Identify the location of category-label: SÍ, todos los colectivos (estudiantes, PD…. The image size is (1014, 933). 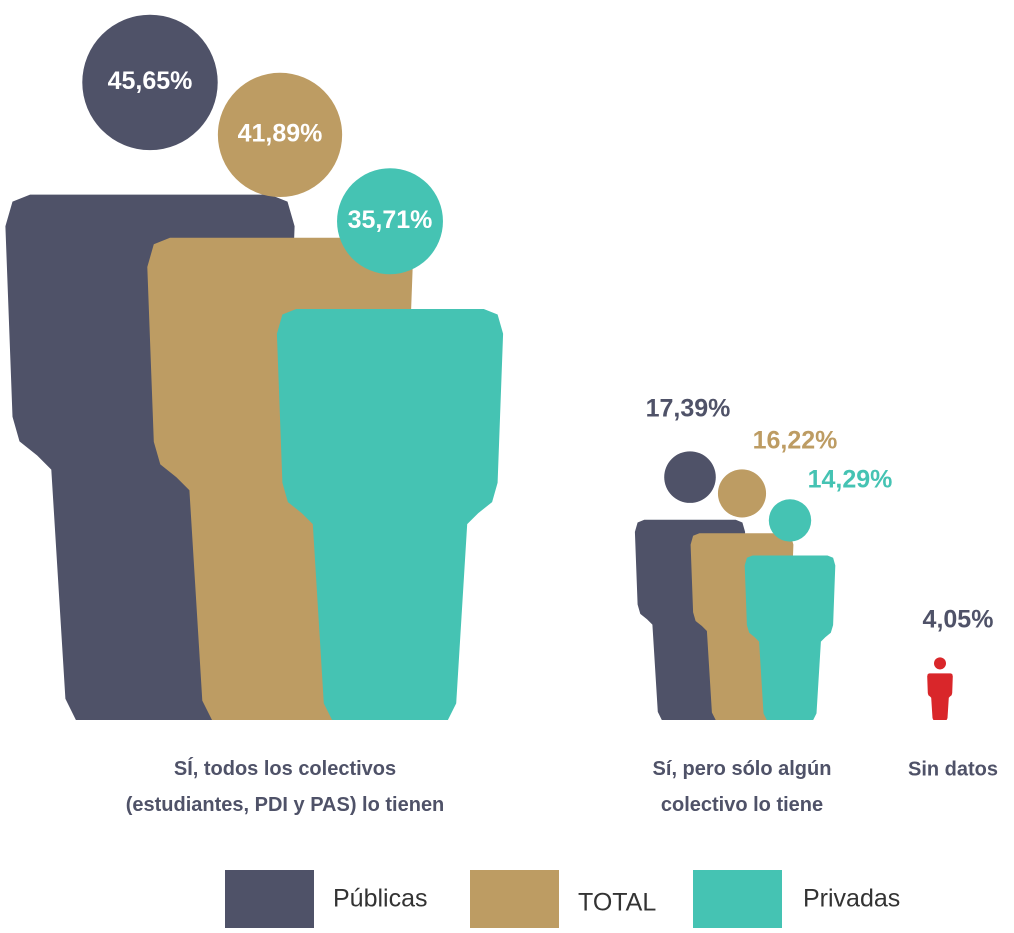
(285, 786).